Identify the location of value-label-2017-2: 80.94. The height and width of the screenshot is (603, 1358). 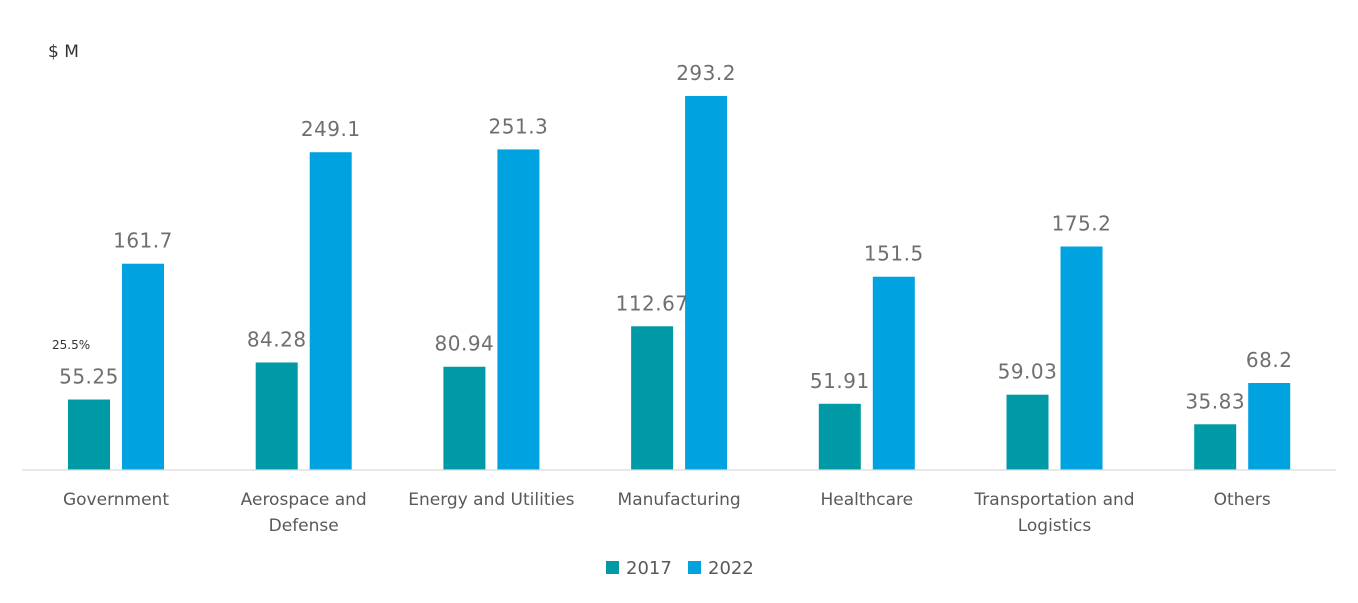
(465, 344).